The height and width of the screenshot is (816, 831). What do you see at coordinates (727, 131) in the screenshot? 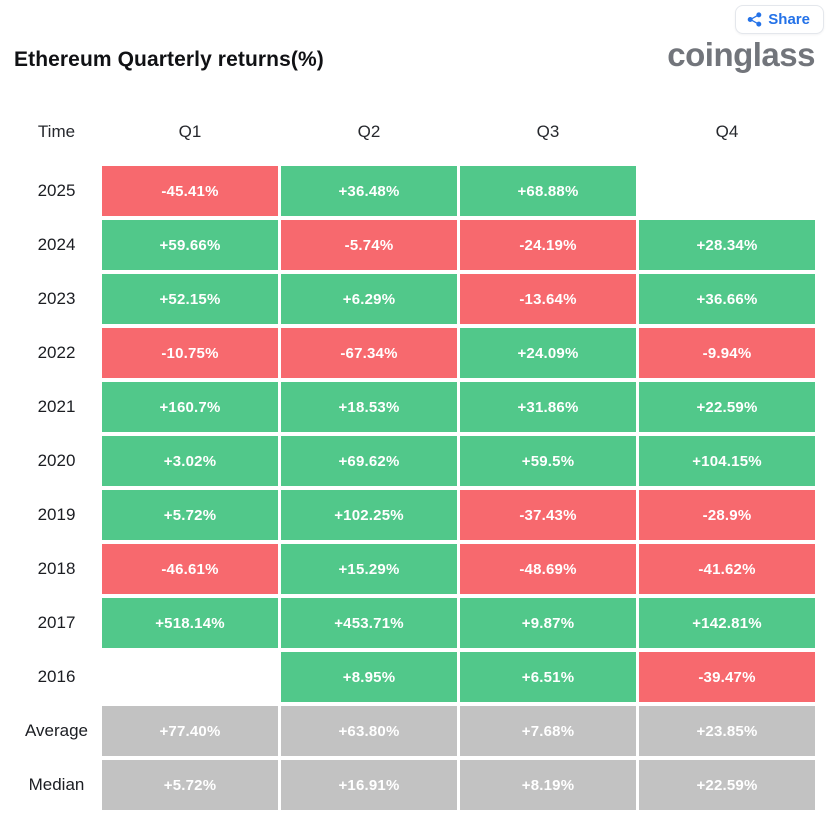
I see `column-header-q4: Q4` at bounding box center [727, 131].